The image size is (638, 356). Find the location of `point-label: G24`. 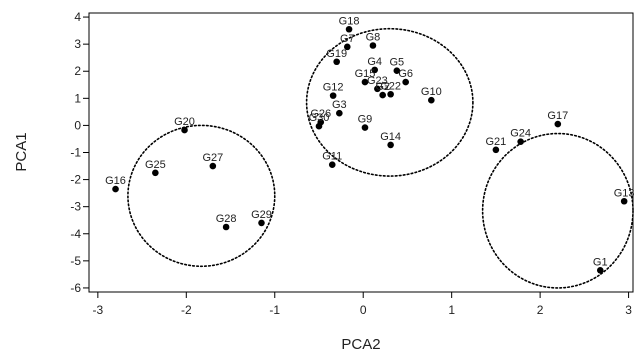

point-label: G24 is located at coordinates (520, 134).